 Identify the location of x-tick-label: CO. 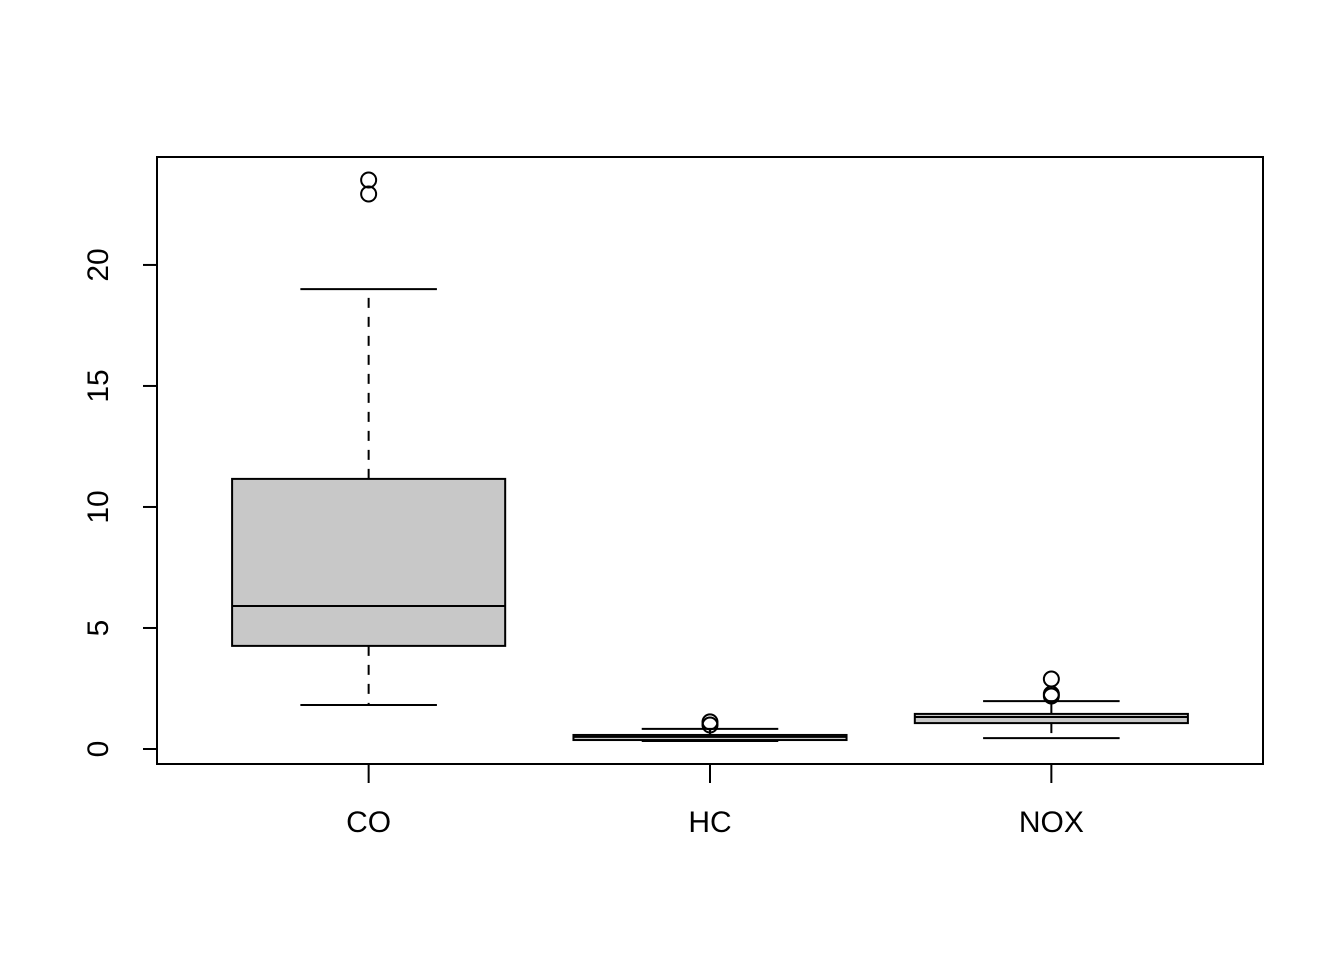
(368, 822).